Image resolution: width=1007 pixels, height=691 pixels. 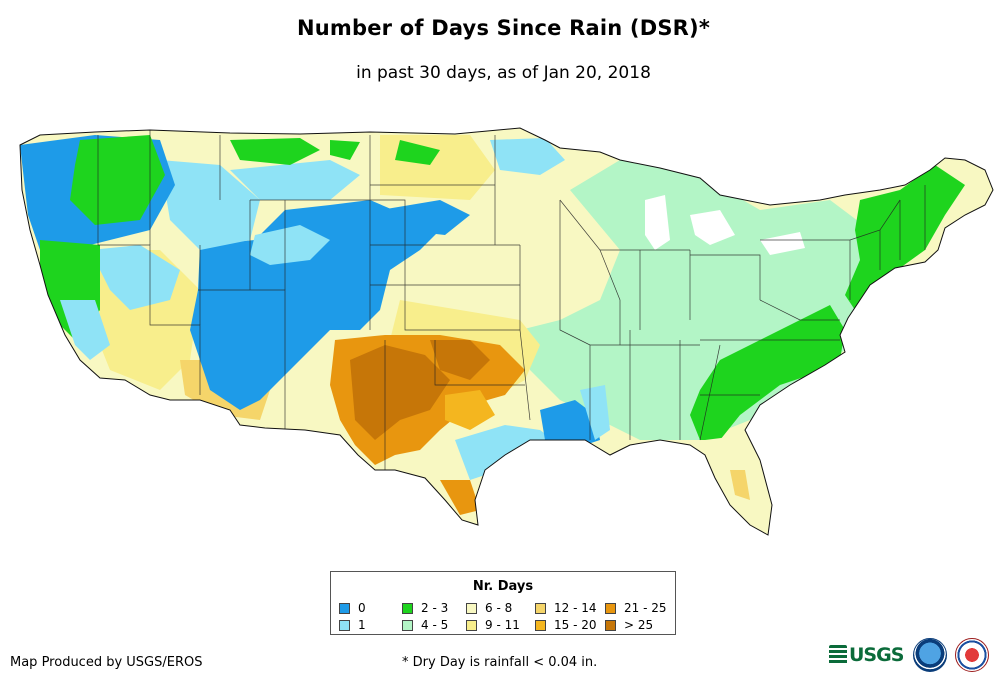 What do you see at coordinates (972, 655) in the screenshot?
I see `nws-logo` at bounding box center [972, 655].